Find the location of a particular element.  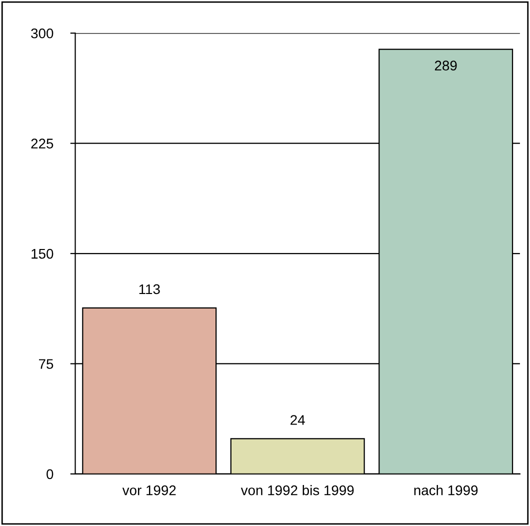

y-tick-label: 225 is located at coordinates (42, 143).